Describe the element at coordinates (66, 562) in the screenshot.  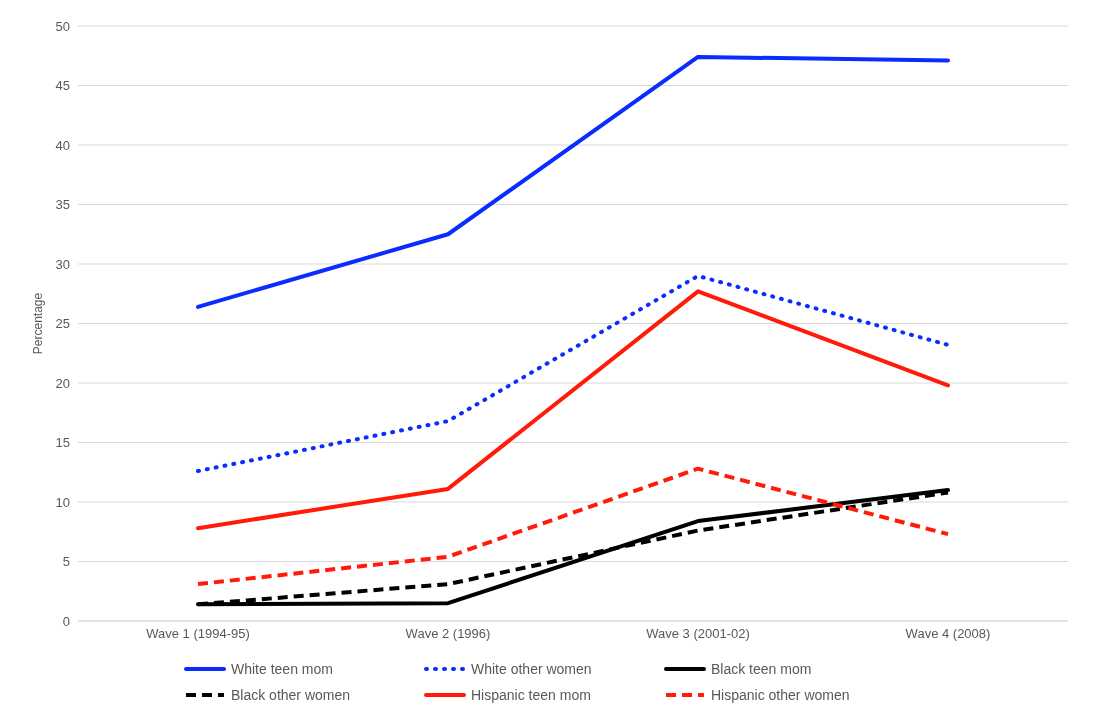
I see `y-tick-label: 5` at that location.